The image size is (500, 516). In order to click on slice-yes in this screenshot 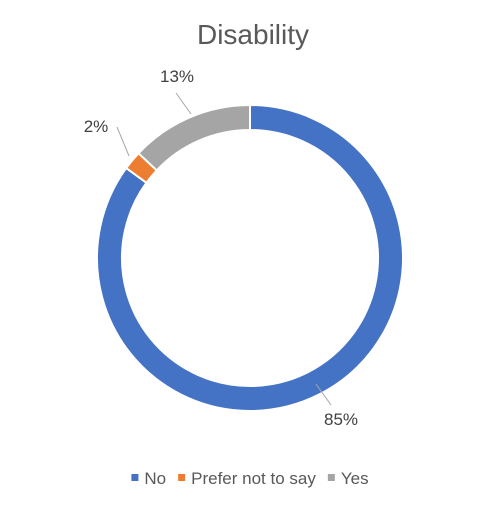, I will do `click(194, 137)`.